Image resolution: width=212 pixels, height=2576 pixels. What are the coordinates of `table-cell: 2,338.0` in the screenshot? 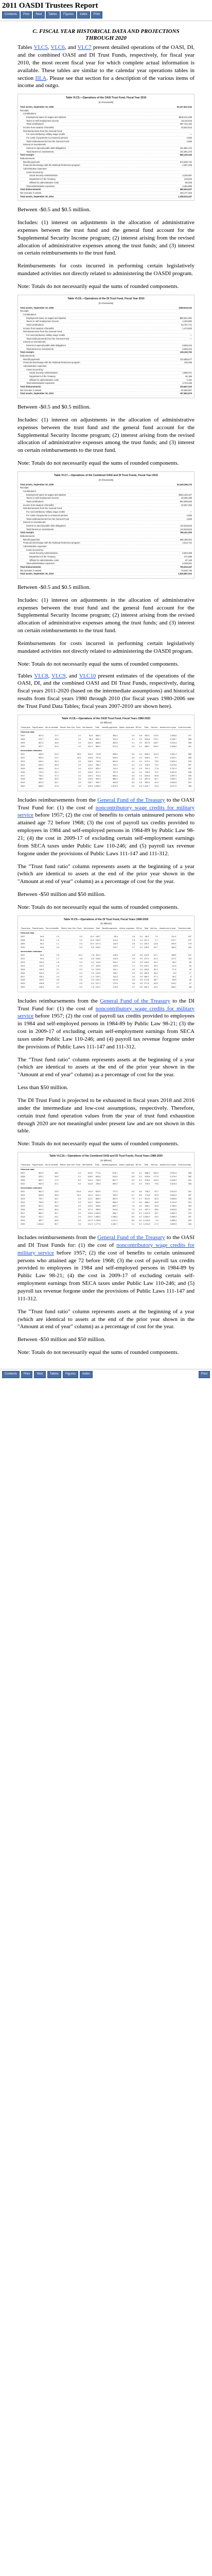 It's located at (167, 747).